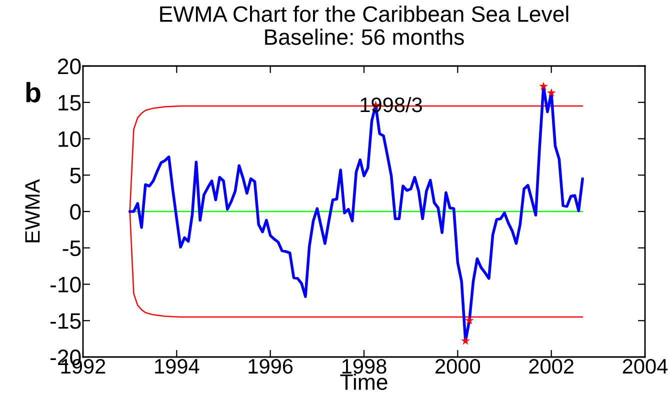 This screenshot has width=668, height=400. I want to click on x-tick-label: 1998, so click(364, 366).